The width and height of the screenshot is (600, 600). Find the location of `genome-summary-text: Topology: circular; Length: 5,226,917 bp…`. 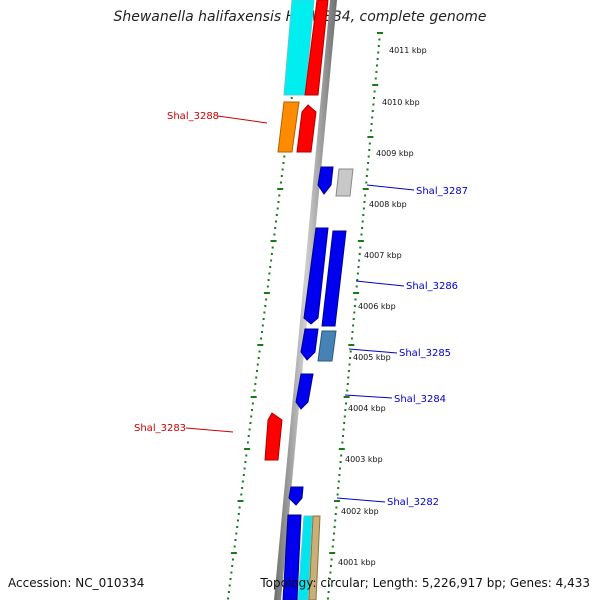

genome-summary-text: Topology: circular; Length: 5,226,917 bp… is located at coordinates (425, 583).